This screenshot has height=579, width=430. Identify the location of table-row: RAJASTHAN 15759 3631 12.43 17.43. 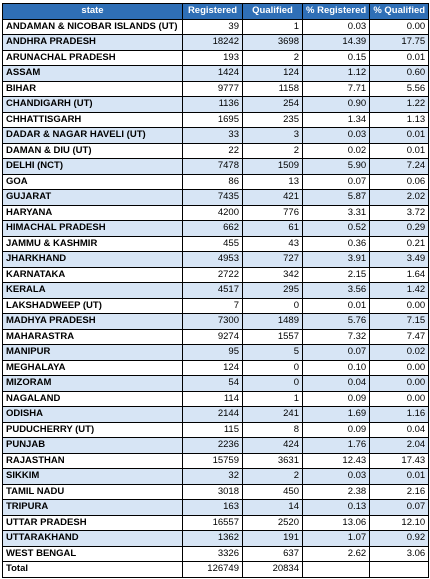
(216, 460).